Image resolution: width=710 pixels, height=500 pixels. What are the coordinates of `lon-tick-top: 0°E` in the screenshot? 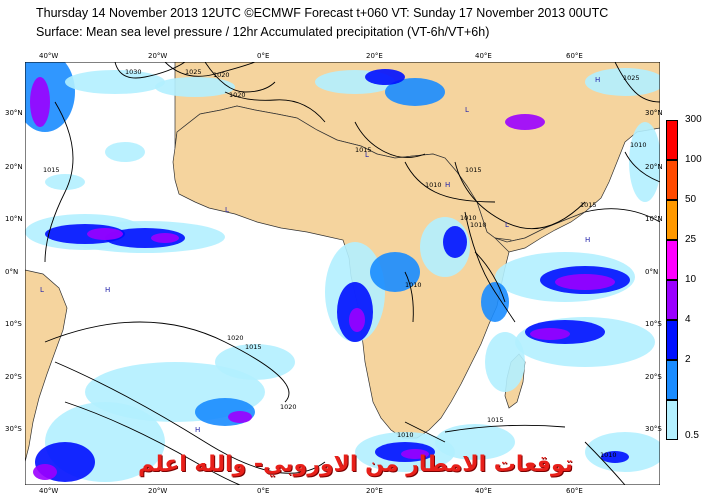 It's located at (263, 56).